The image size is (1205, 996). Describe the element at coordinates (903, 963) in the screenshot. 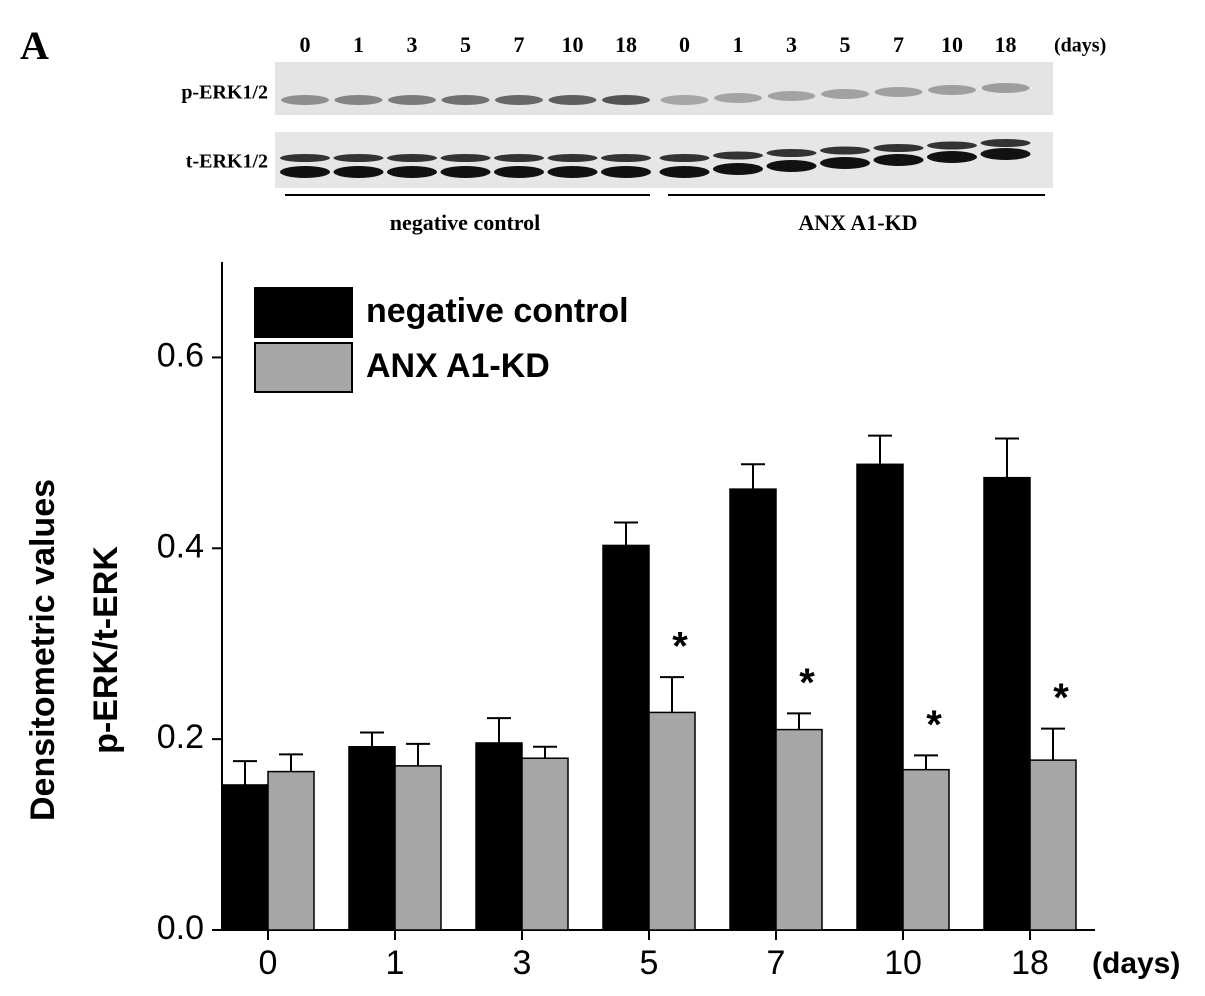

I see `x-tick-label: 10` at that location.